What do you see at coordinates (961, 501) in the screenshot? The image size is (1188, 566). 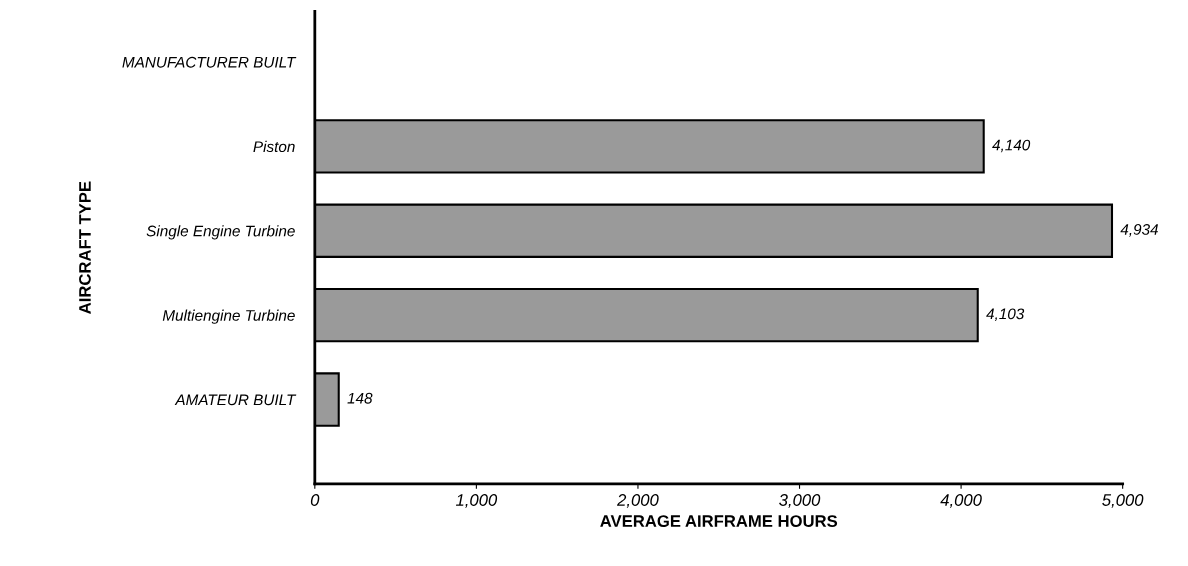 I see `x-tick-label: 4,000` at bounding box center [961, 501].